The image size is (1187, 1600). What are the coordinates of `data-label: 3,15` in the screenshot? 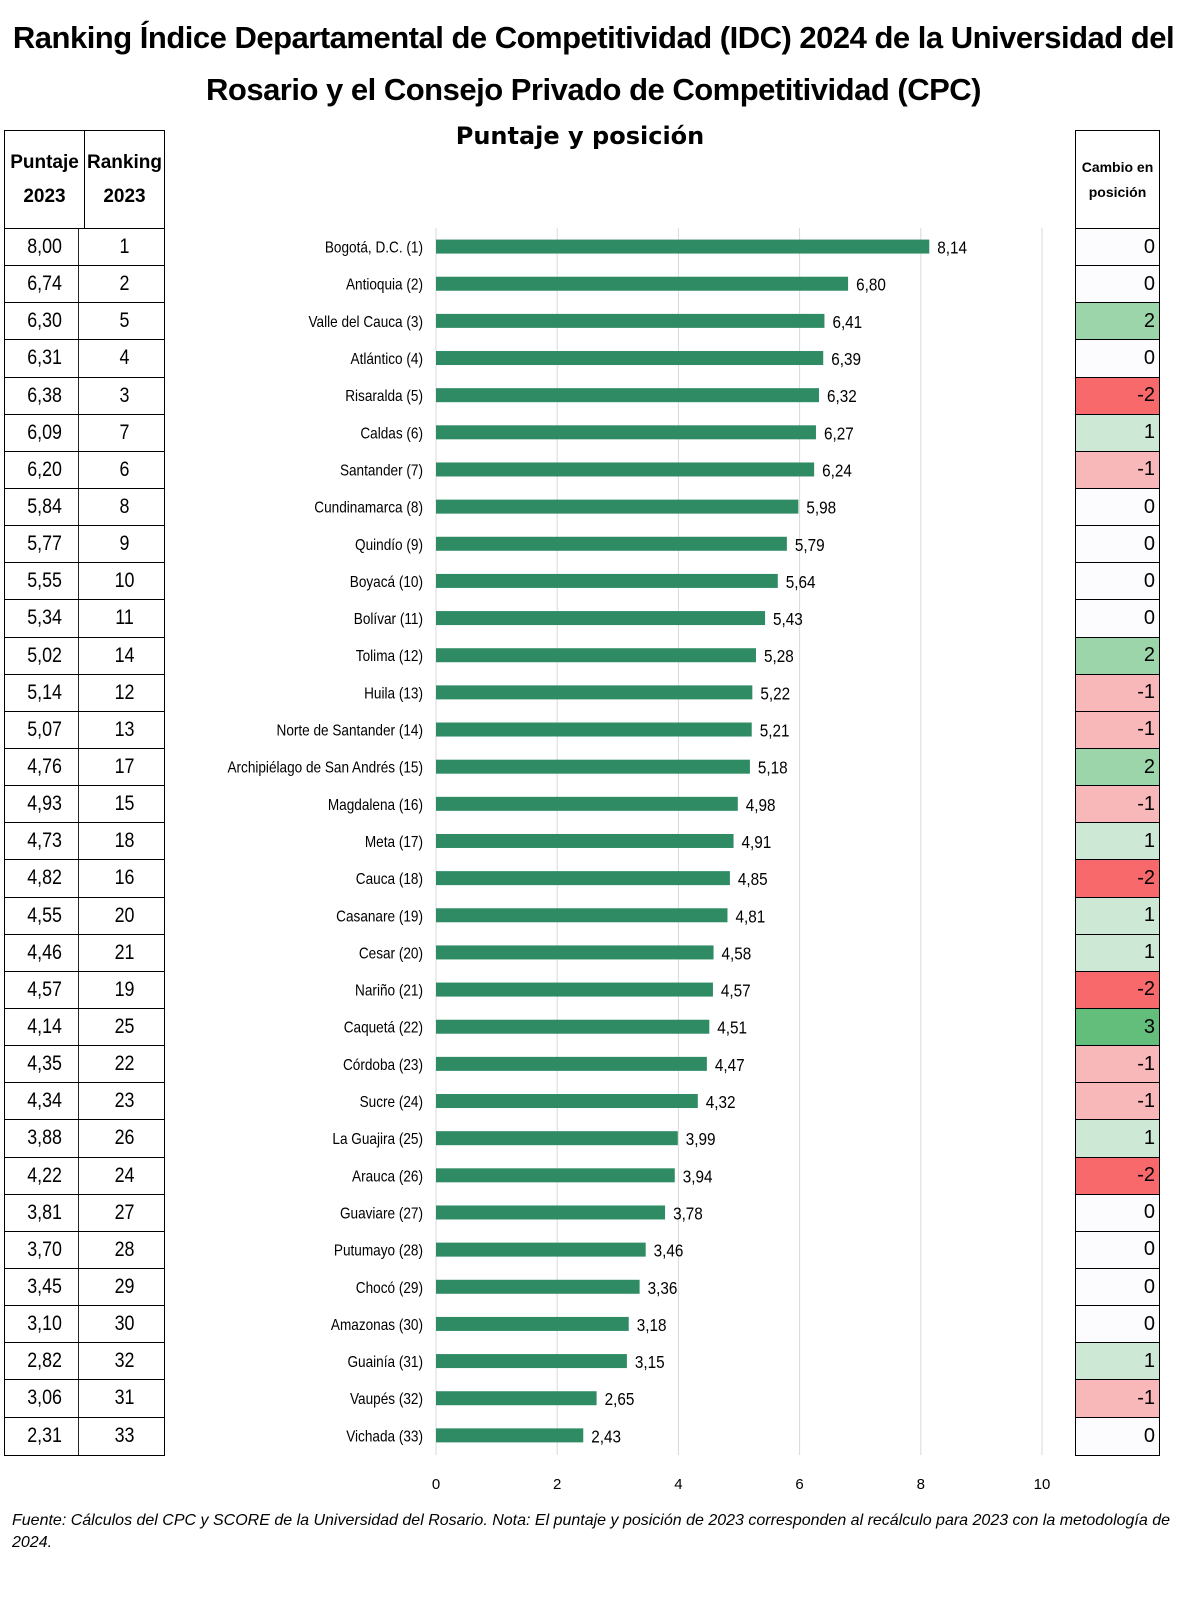 It's located at (650, 1362).